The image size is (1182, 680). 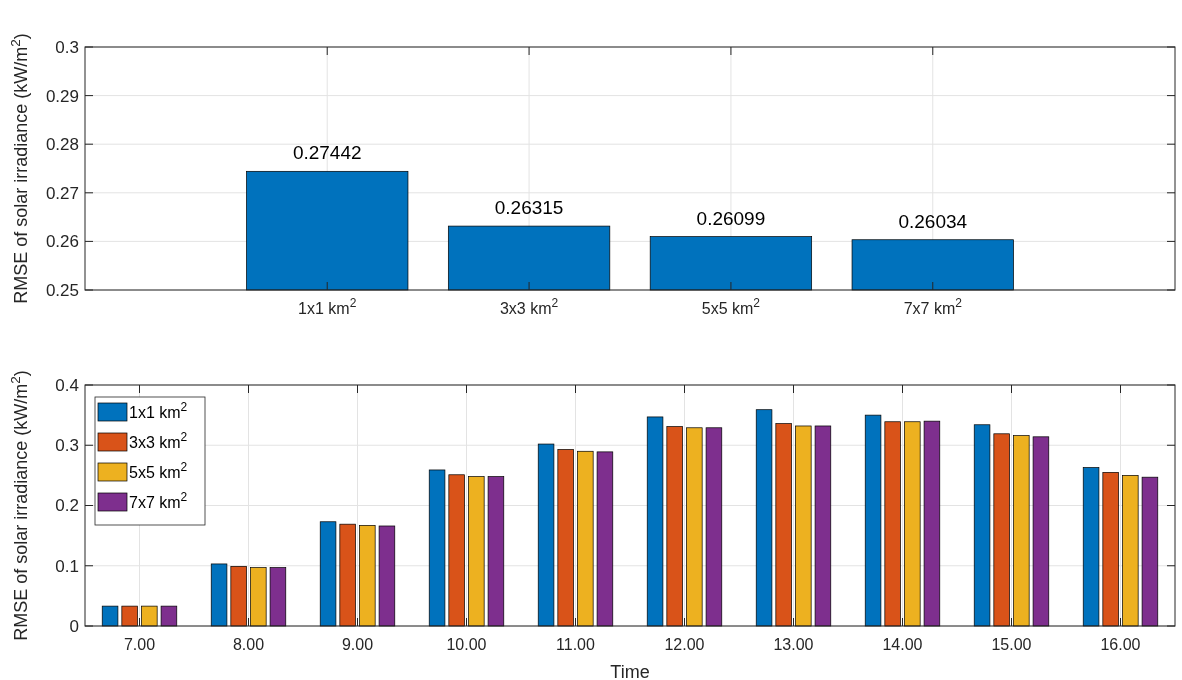 What do you see at coordinates (62, 242) in the screenshot?
I see `y-tick-label: 0.26` at bounding box center [62, 242].